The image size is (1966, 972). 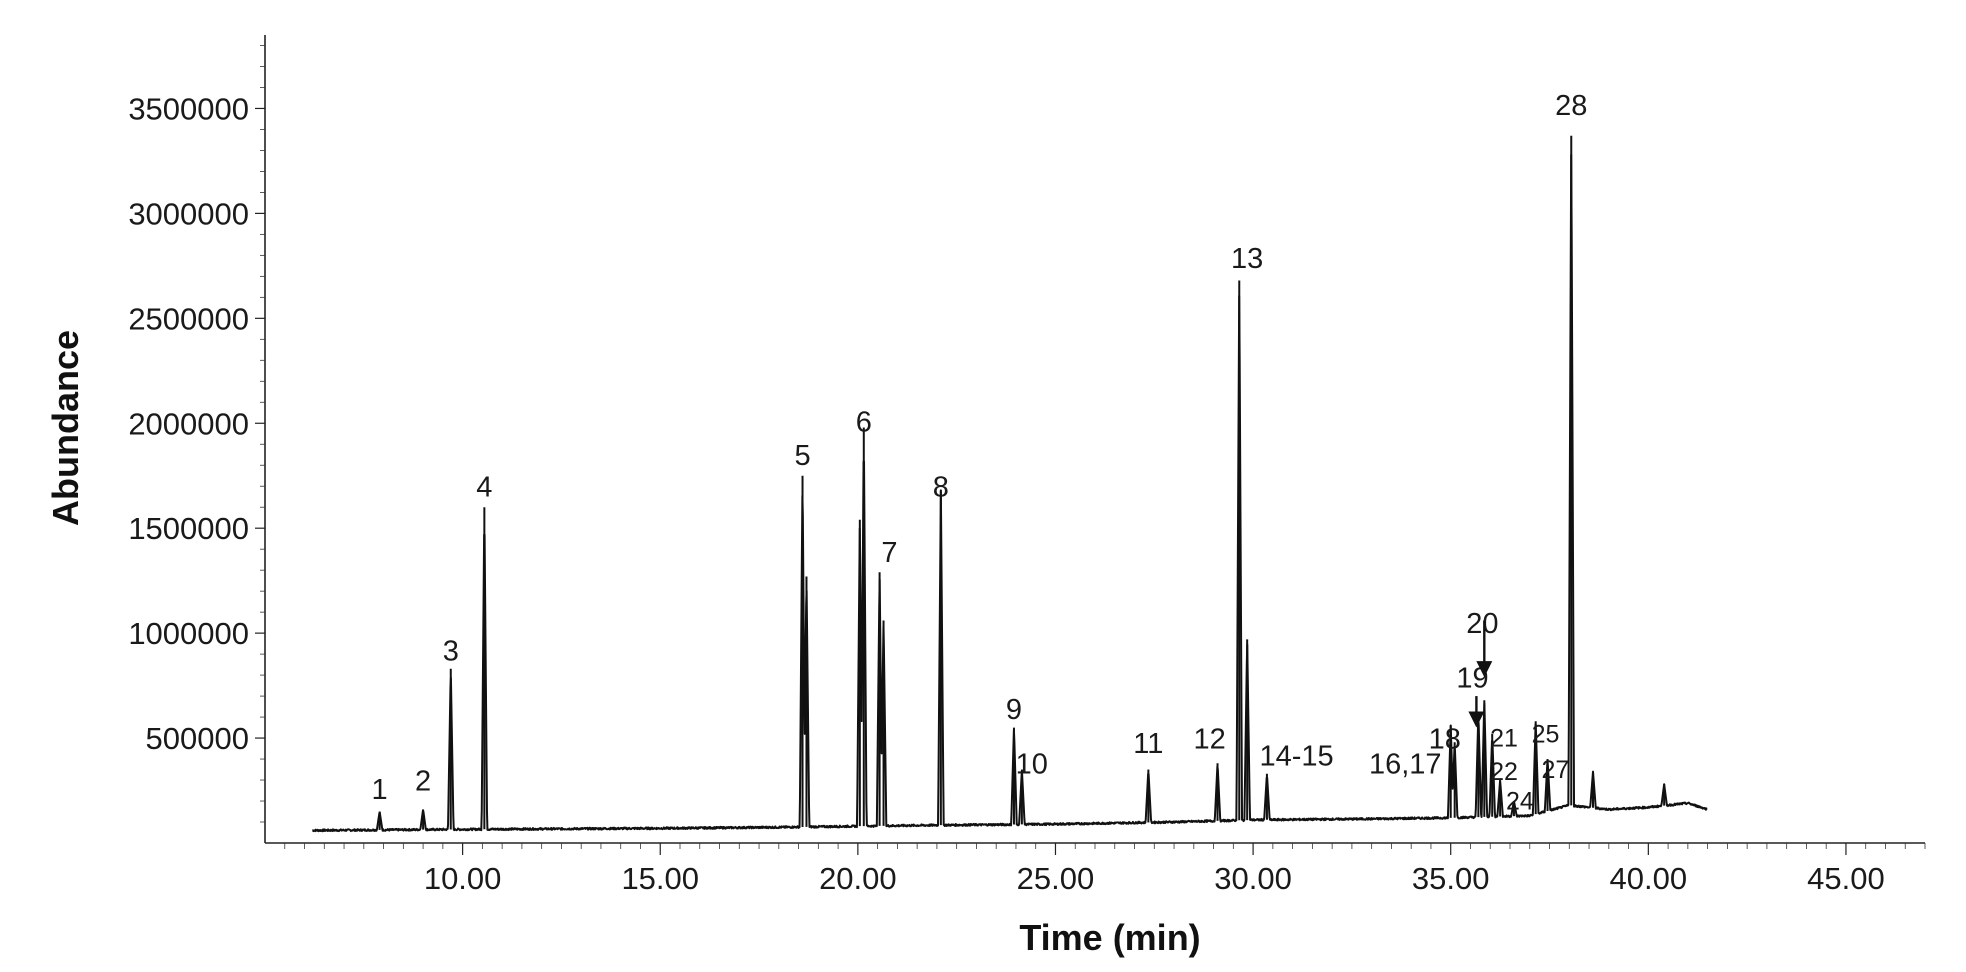 What do you see at coordinates (188, 633) in the screenshot?
I see `y-tick-label: 1000000` at bounding box center [188, 633].